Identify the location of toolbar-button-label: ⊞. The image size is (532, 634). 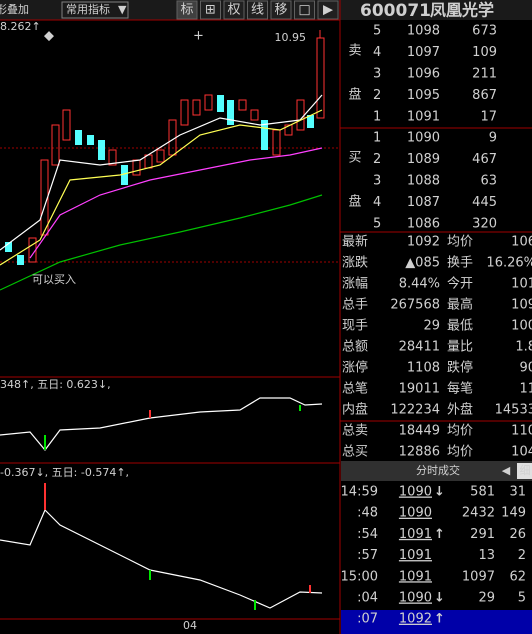
(210, 10).